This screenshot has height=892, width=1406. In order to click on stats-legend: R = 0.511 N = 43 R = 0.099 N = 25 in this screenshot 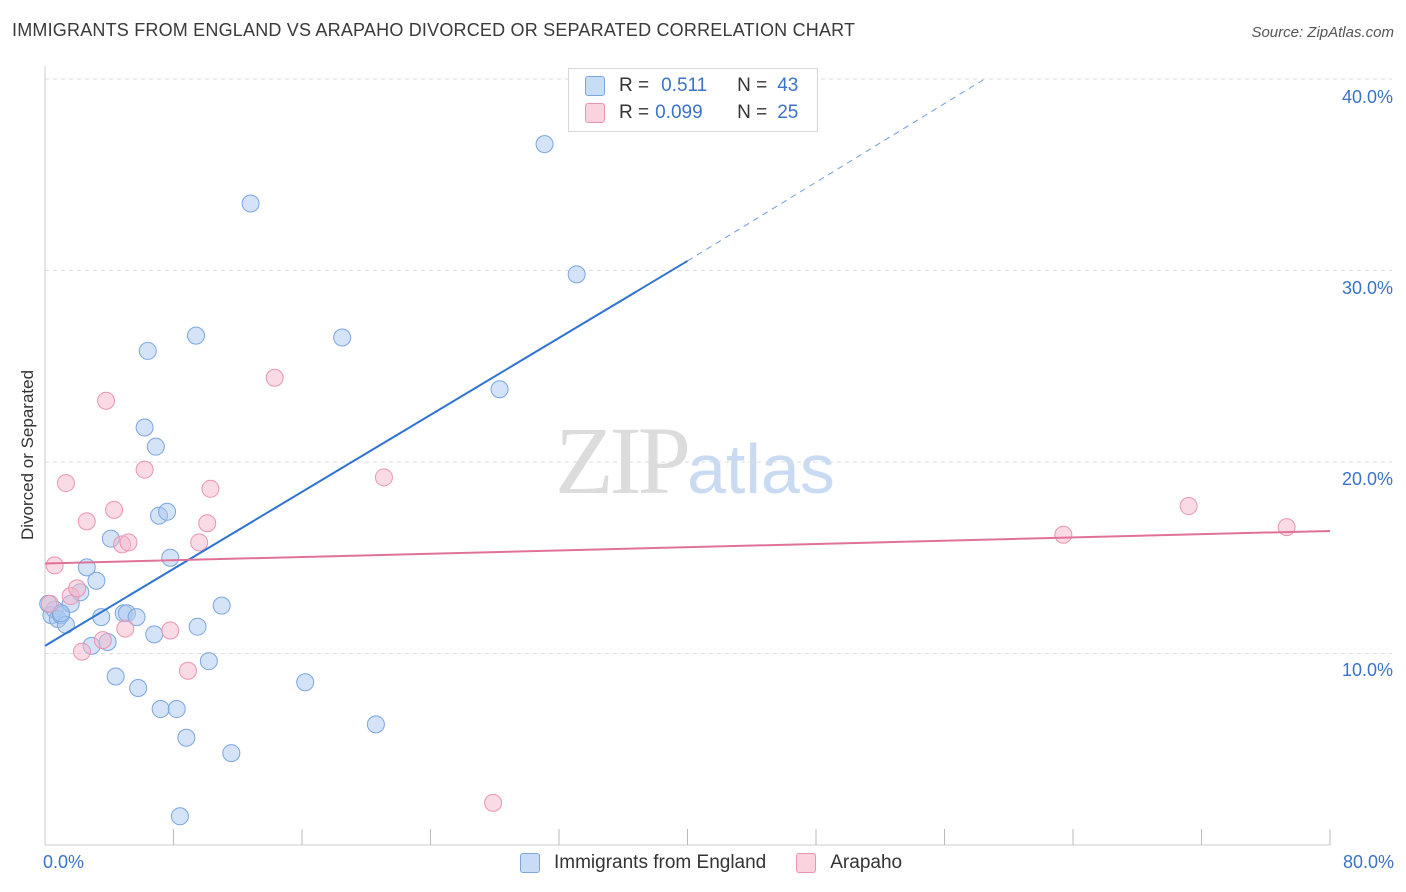, I will do `click(693, 100)`.